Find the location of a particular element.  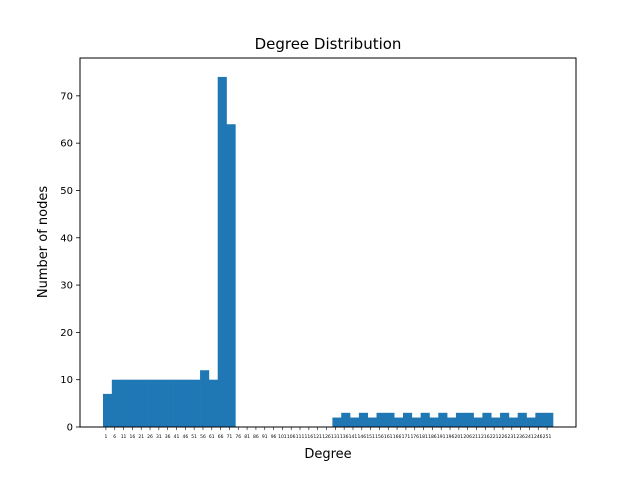

x-tick-label-236: 236 is located at coordinates (520, 437).